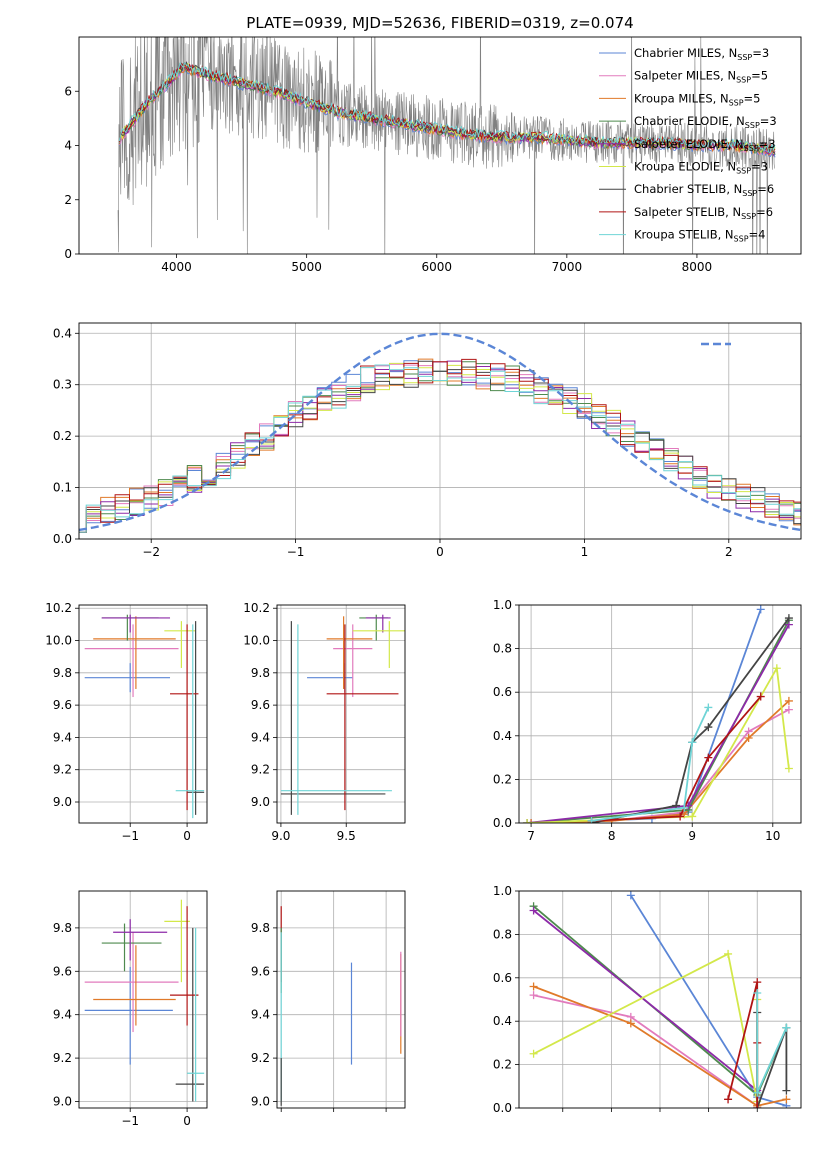  I want to click on panel-mass_weight_vs_Z: 0.0 0.2 0.4 0.6 0.8 1.0, so click(647, 999).